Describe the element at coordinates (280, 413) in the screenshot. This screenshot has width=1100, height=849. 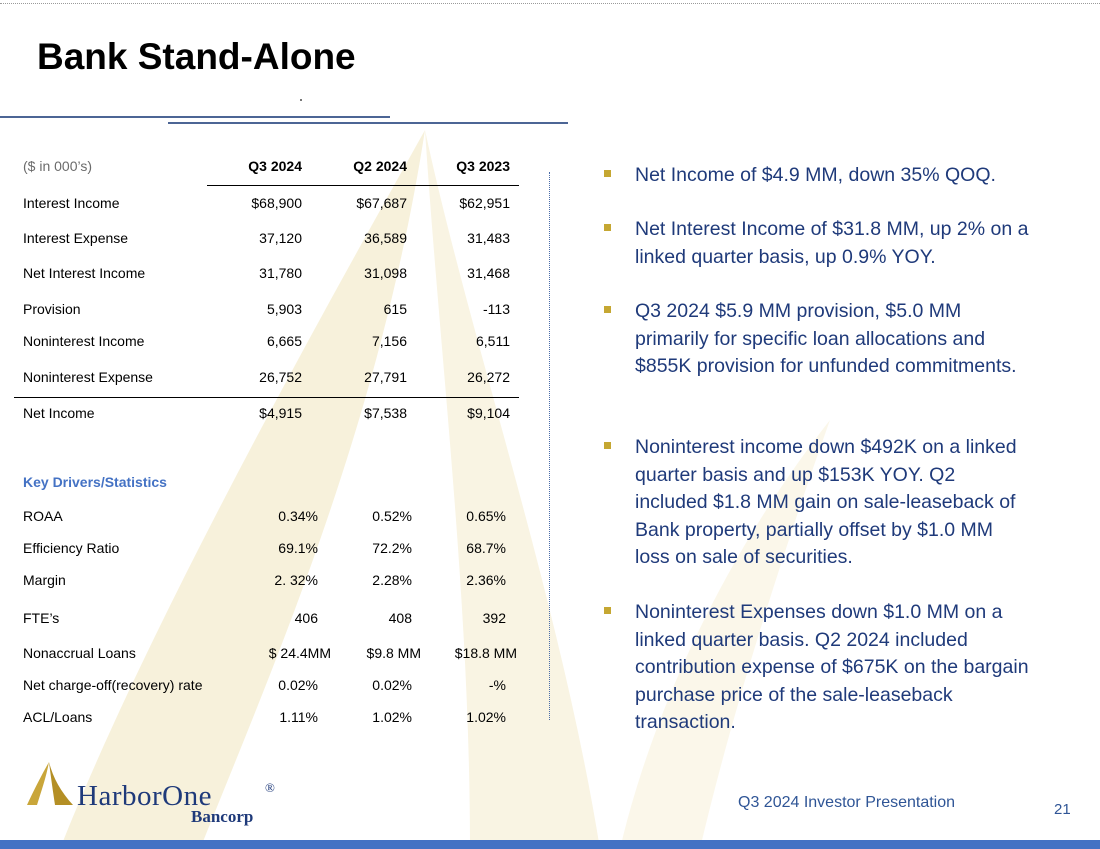
I see `row-value: $4,915` at that location.